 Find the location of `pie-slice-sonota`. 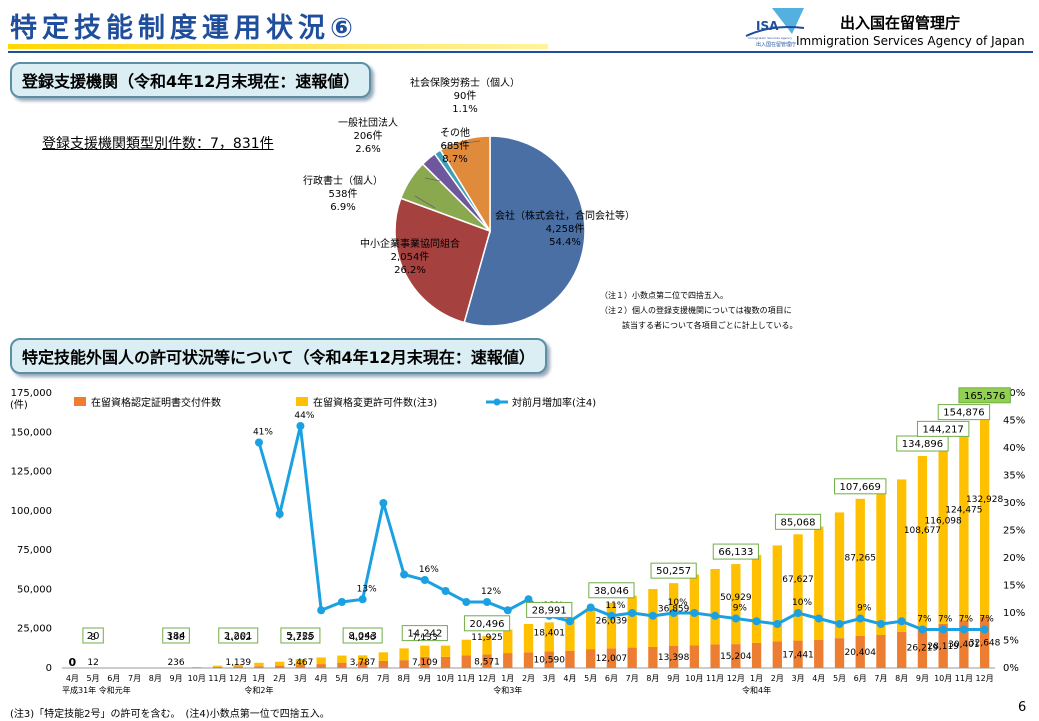

pie-slice-sonota is located at coordinates (465, 184).